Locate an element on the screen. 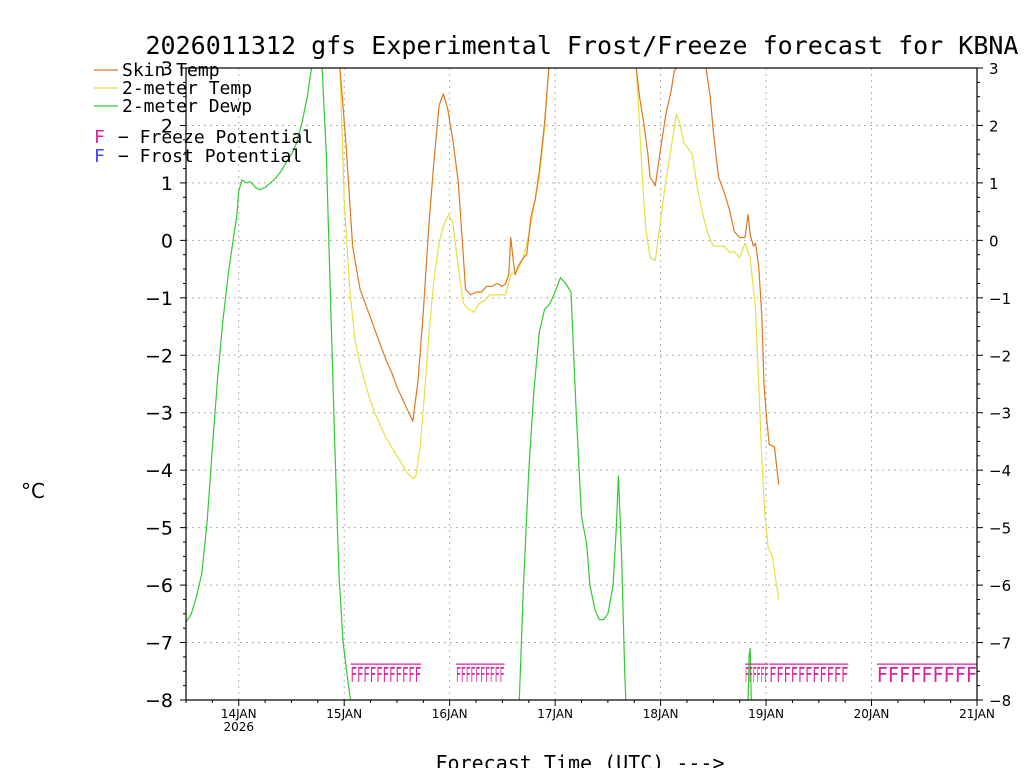 The image size is (1024, 768). y-tick-label-right: 0 is located at coordinates (994, 241).